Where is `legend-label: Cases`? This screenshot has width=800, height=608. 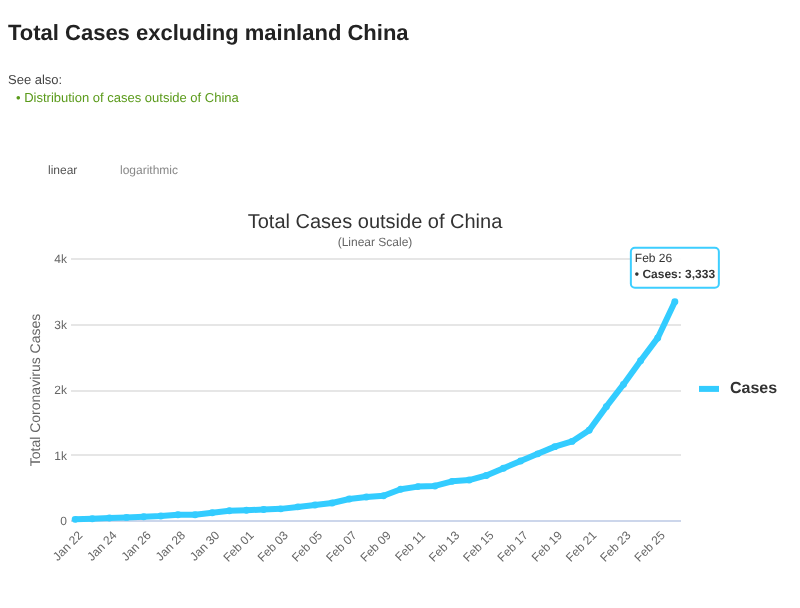 legend-label: Cases is located at coordinates (754, 387).